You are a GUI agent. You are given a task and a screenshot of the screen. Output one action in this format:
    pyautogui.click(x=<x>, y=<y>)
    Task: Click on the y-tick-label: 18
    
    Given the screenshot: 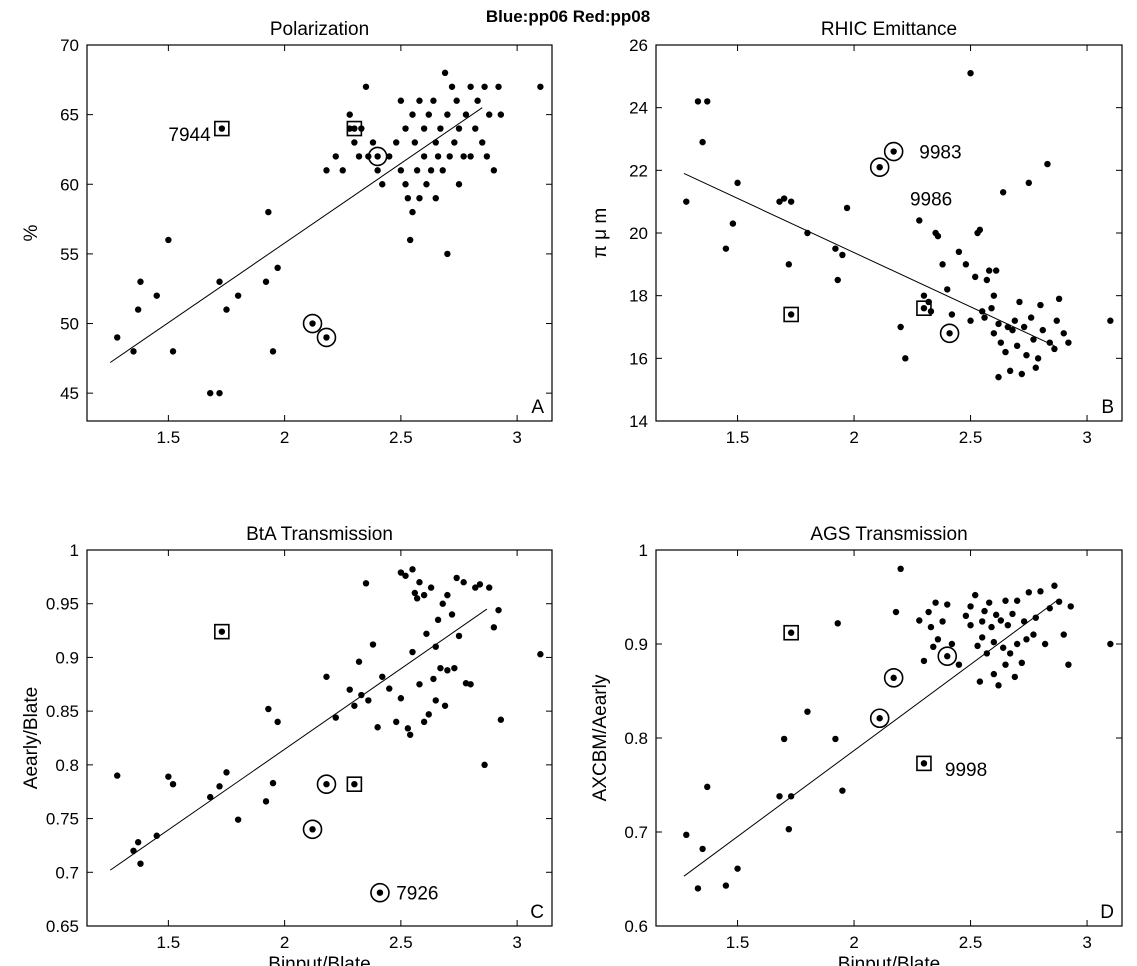 What is the action you would take?
    pyautogui.click(x=638, y=296)
    